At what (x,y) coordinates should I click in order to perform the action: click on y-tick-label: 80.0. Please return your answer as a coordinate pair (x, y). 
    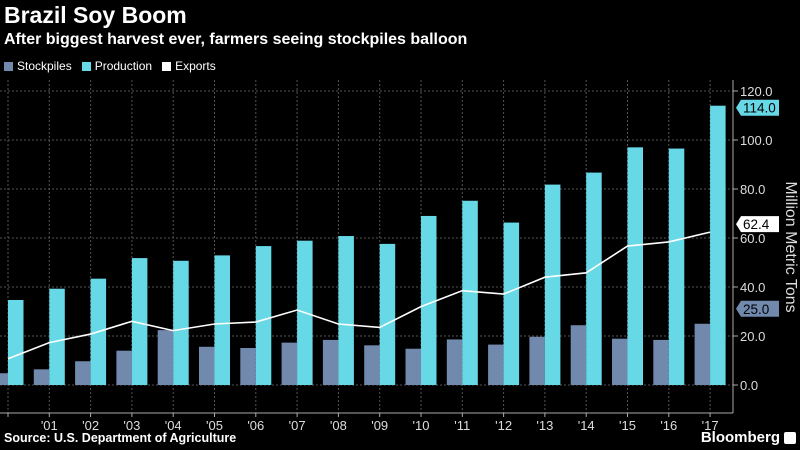
    Looking at the image, I should click on (752, 189).